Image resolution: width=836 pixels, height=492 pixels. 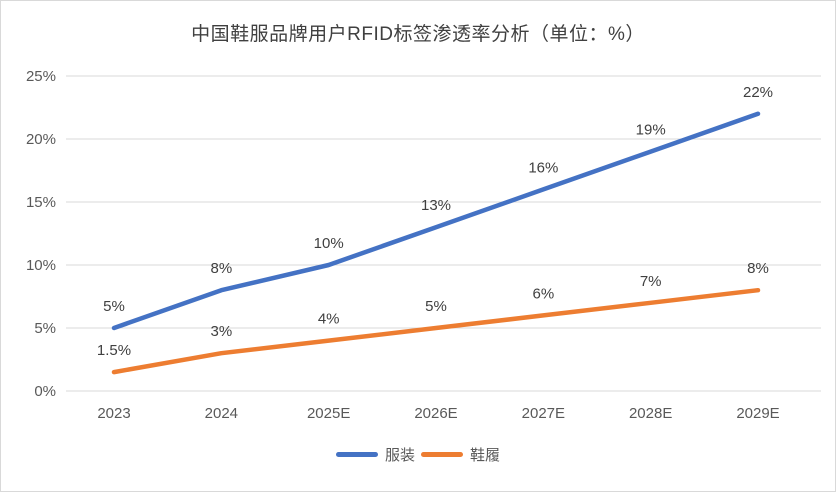 What do you see at coordinates (543, 167) in the screenshot?
I see `data-label: 16%` at bounding box center [543, 167].